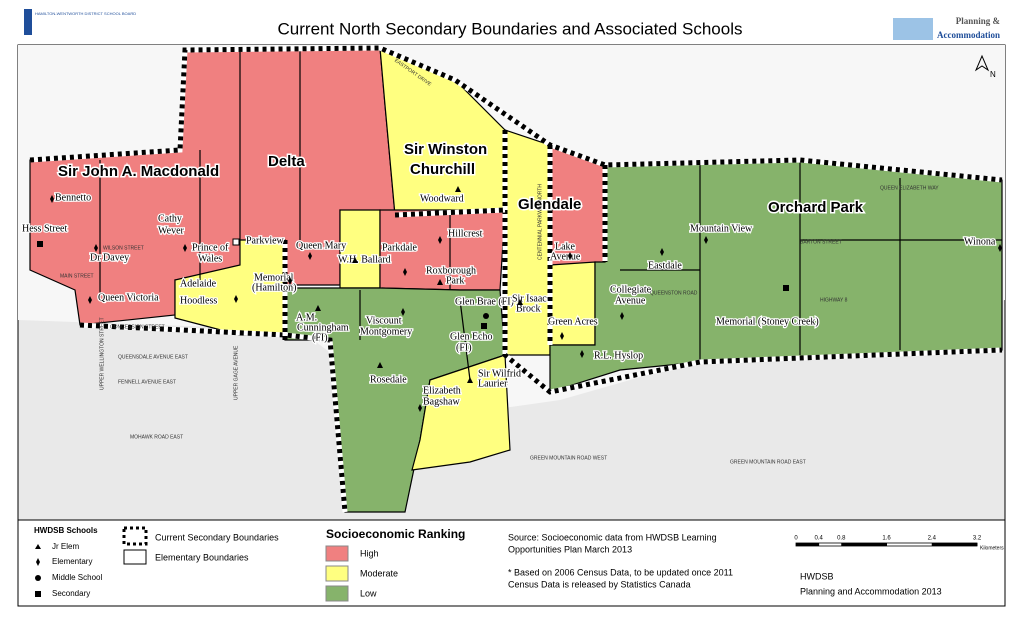  Describe the element at coordinates (471, 336) in the screenshot. I see `school-label: Glen Echo` at that location.